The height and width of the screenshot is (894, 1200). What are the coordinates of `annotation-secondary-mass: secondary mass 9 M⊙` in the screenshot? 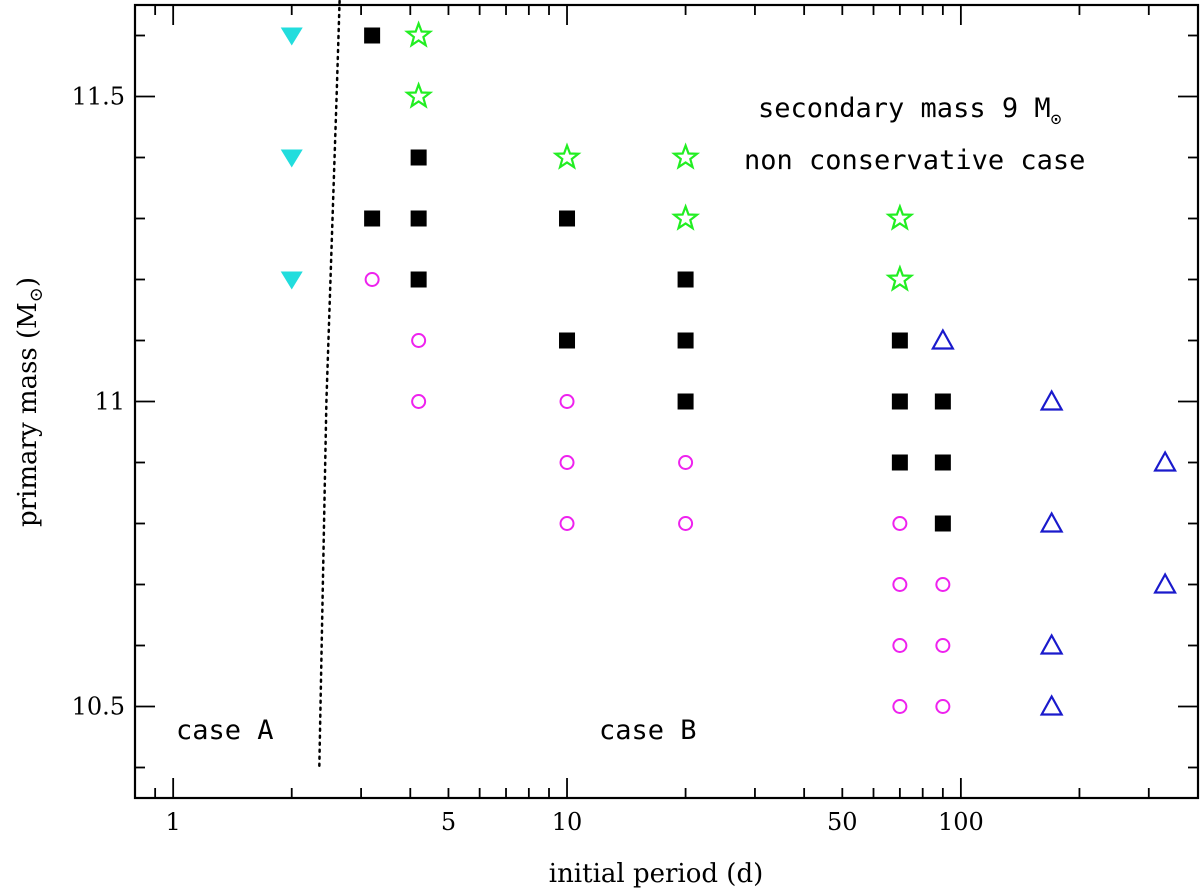 It's located at (910, 111).